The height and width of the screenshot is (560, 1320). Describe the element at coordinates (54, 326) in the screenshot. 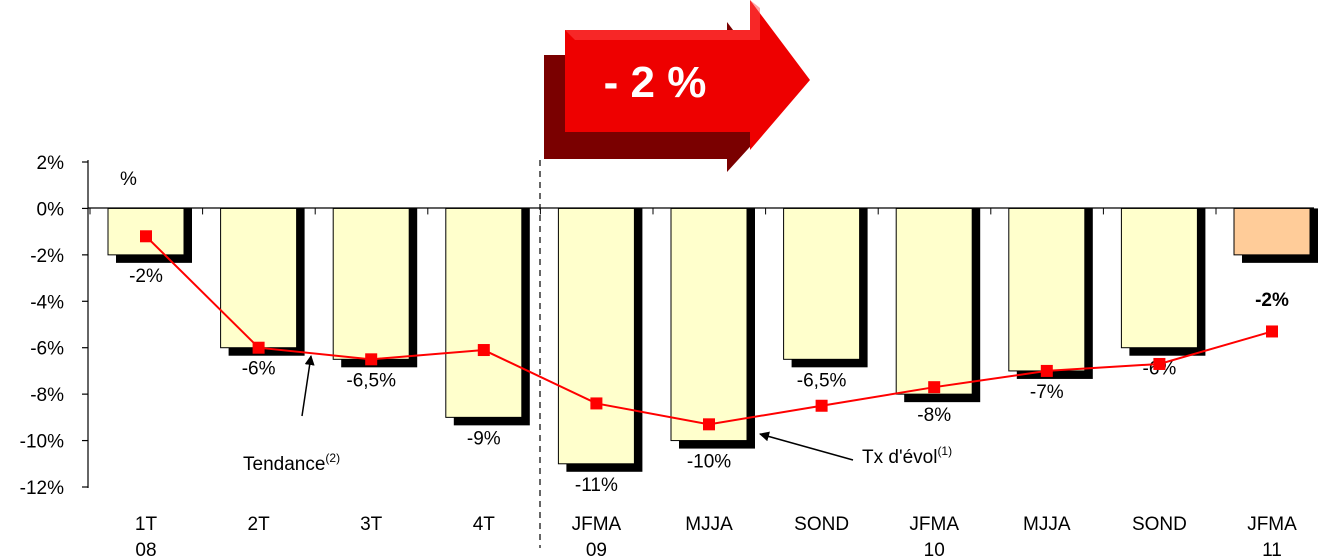

I see `y-axis-ticks: 2% 0% -2% -4% -6% -8% -10% -12%` at that location.